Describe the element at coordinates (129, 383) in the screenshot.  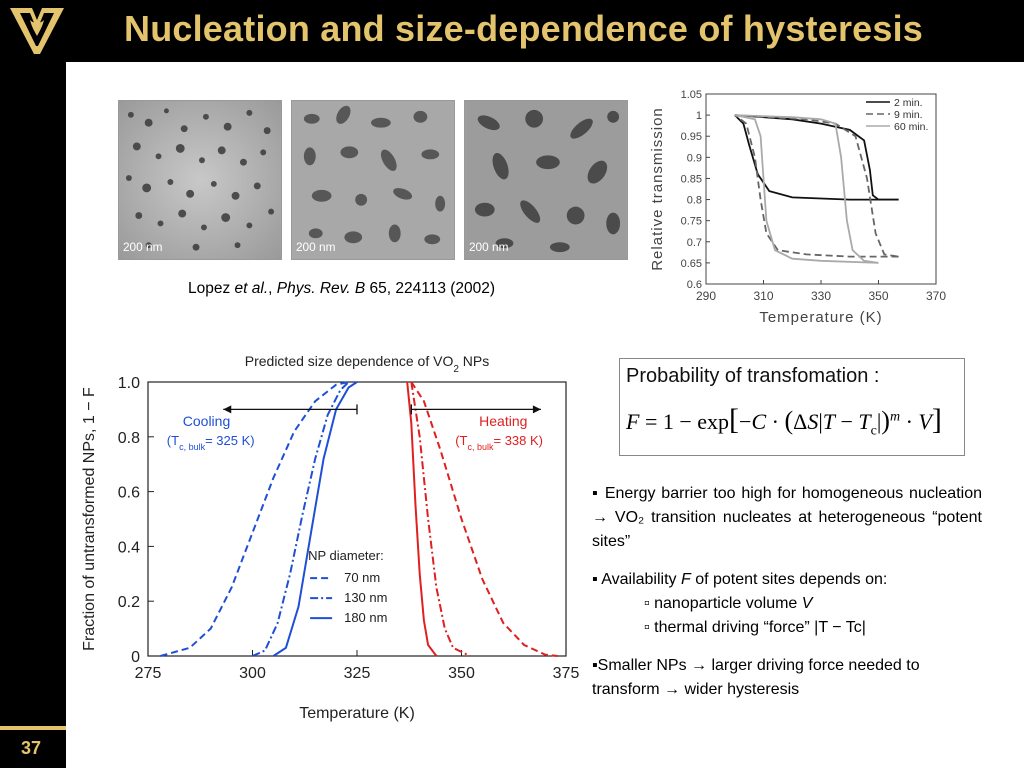
I see `y-tick-label: 1.0` at that location.